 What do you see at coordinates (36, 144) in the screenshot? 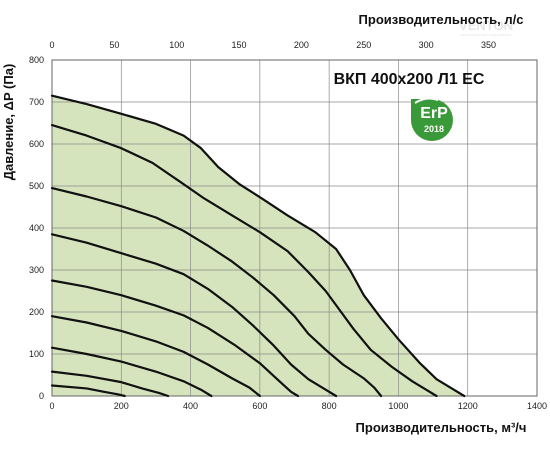
I see `y-tick-label: 600` at bounding box center [36, 144].